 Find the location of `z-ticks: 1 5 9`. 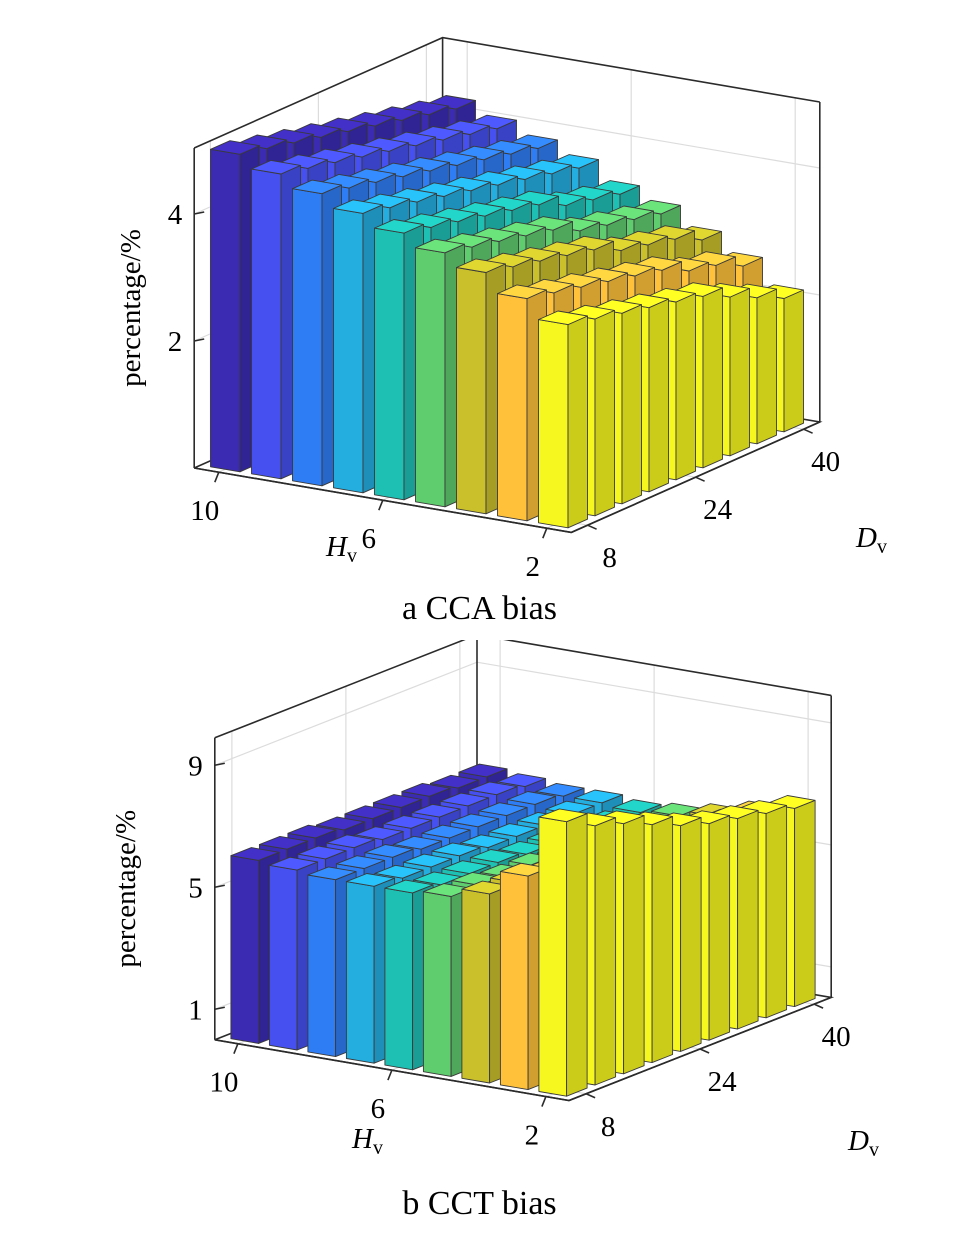

z-ticks: 1 5 9 is located at coordinates (206, 888).